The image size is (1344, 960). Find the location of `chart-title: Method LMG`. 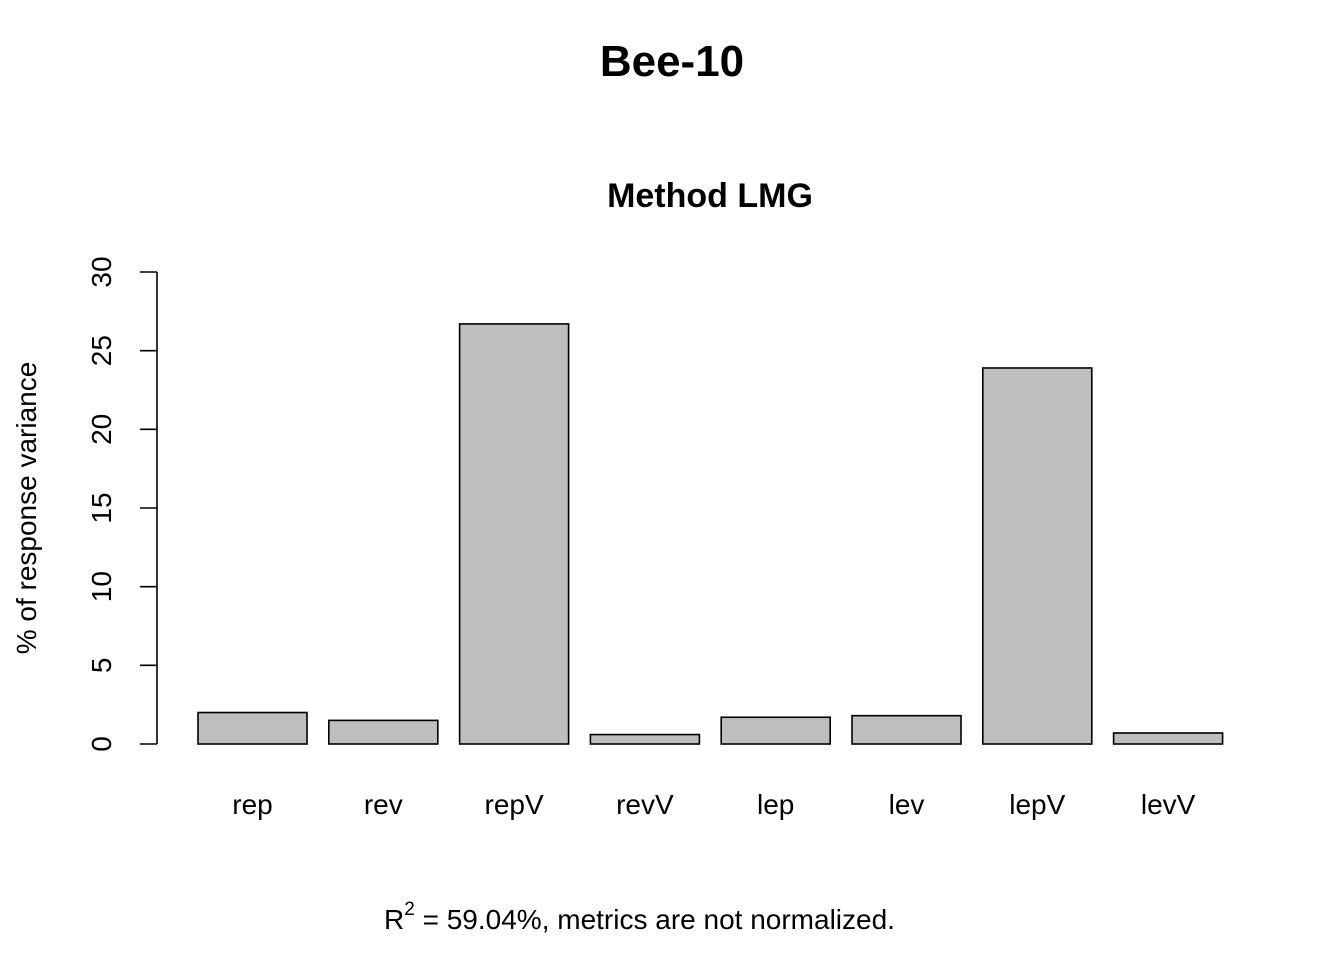

chart-title: Method LMG is located at coordinates (710, 196).